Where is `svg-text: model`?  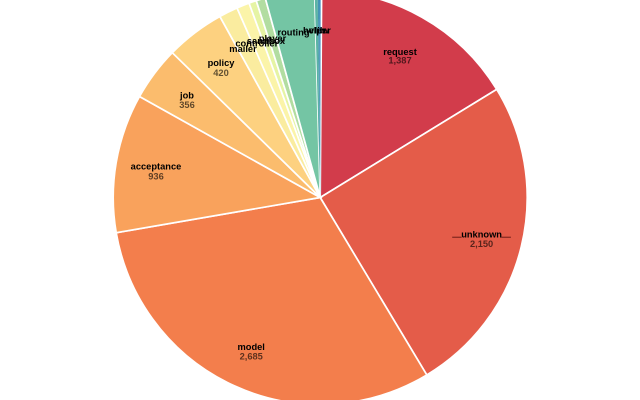 svg-text: model is located at coordinates (251, 347).